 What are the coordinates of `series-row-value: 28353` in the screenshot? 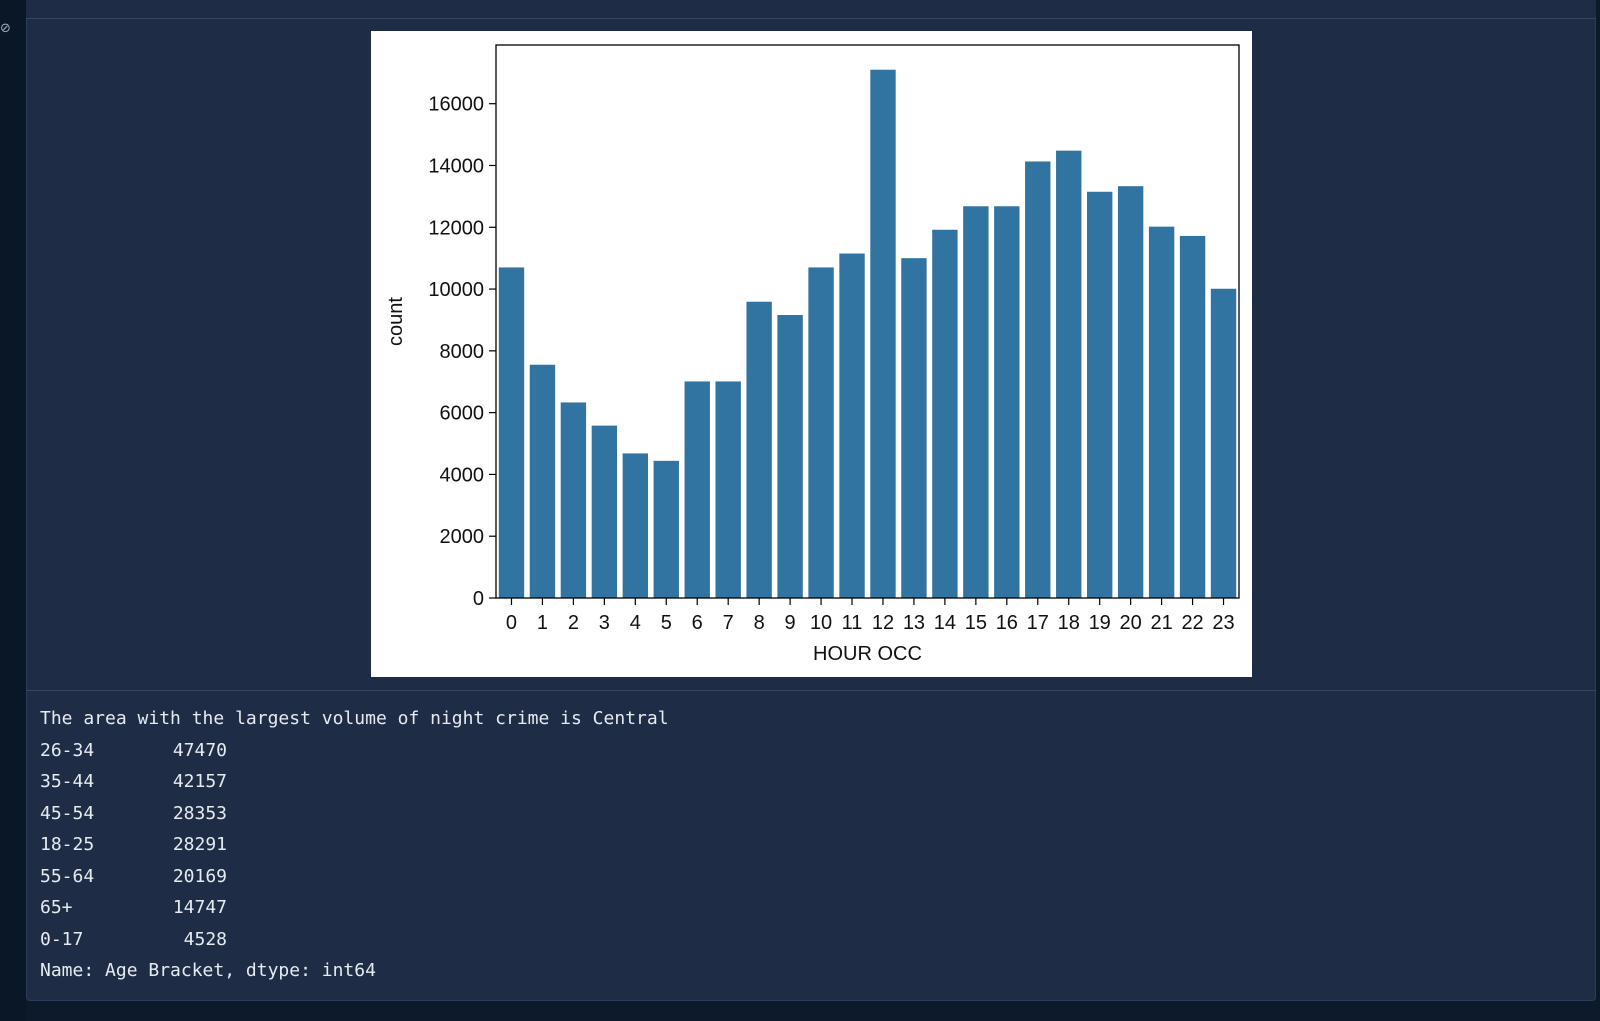 It's located at (199, 813).